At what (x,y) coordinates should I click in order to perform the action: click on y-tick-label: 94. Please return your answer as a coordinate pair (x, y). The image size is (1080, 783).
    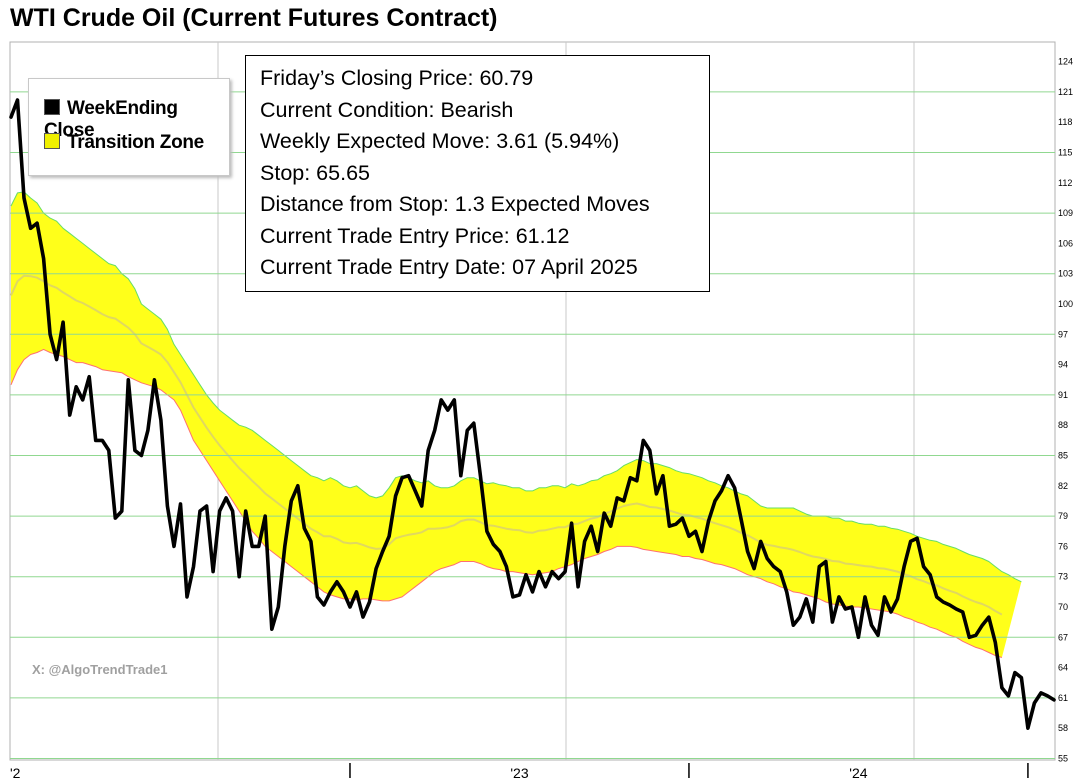
    Looking at the image, I should click on (1063, 365).